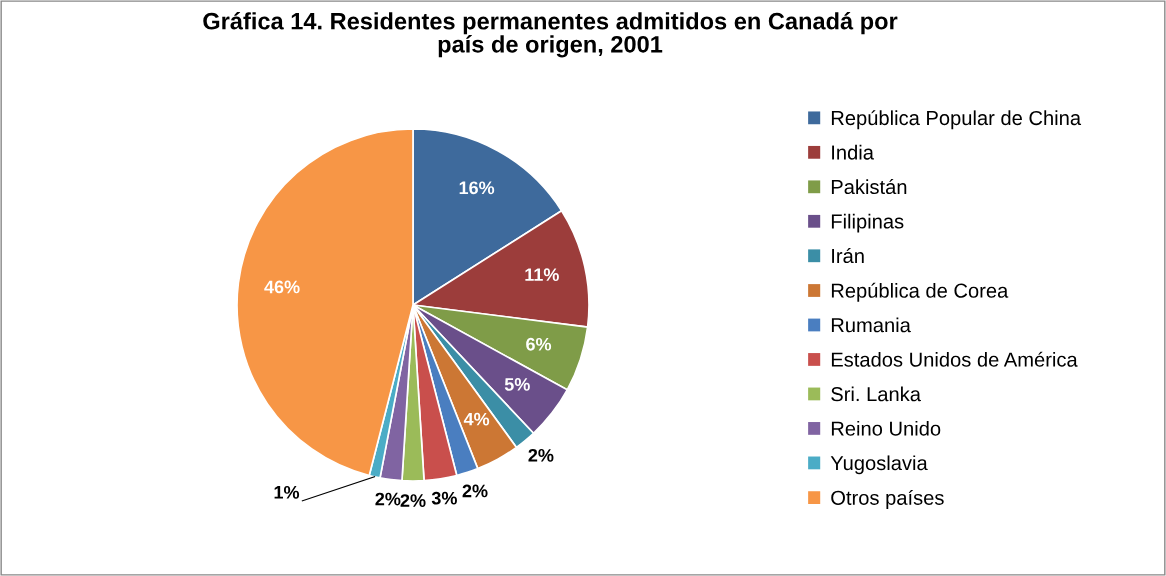  I want to click on legend-label: Otros países, so click(887, 499).